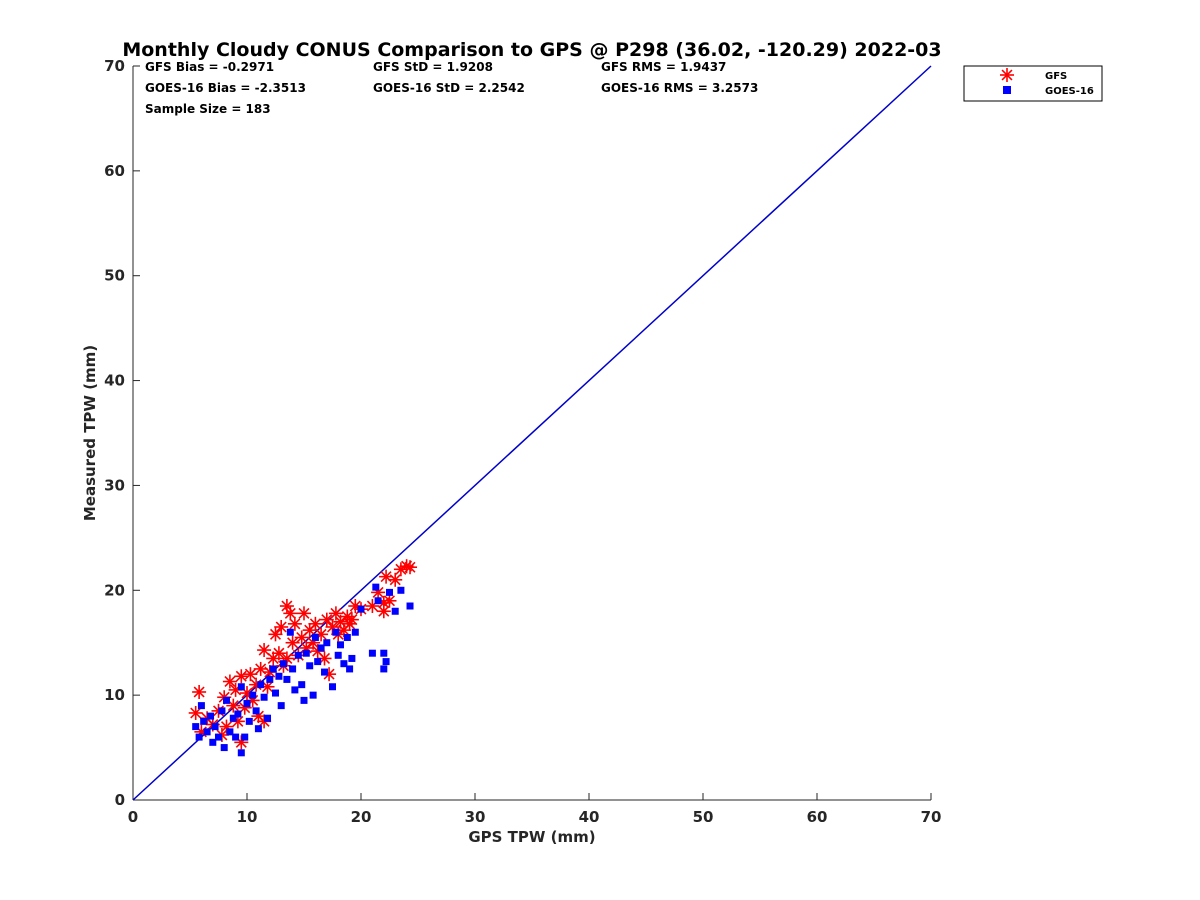 The image size is (1200, 900). I want to click on x-tick-label: 60, so click(817, 817).